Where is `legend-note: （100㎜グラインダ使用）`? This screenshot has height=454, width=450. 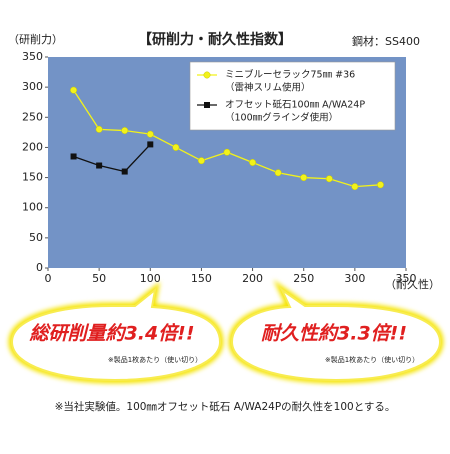 legend-note: （100㎜グラインダ使用） is located at coordinates (281, 118).